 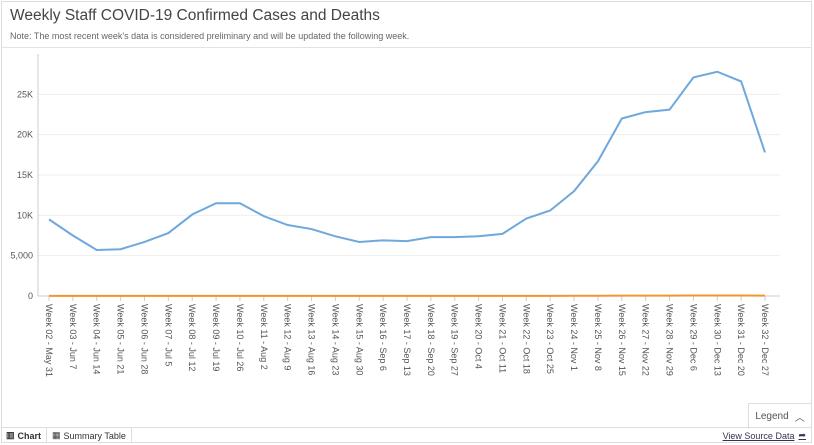 What do you see at coordinates (192, 337) in the screenshot?
I see `x-tick-label: Week 08 - Jul 12` at bounding box center [192, 337].